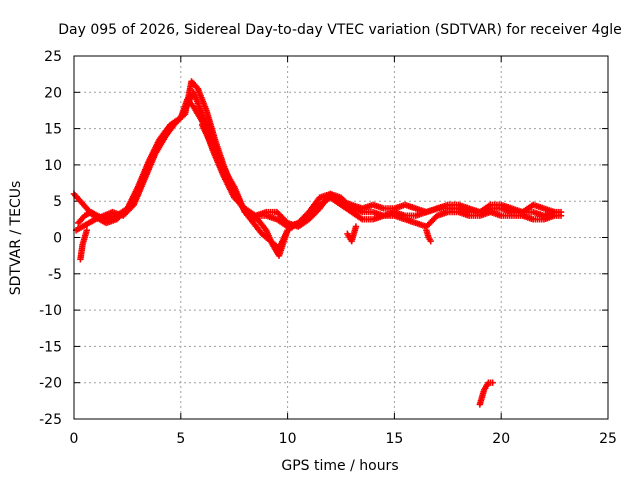 The width and height of the screenshot is (640, 480). What do you see at coordinates (180, 439) in the screenshot?
I see `x-tick-label: 5` at bounding box center [180, 439].